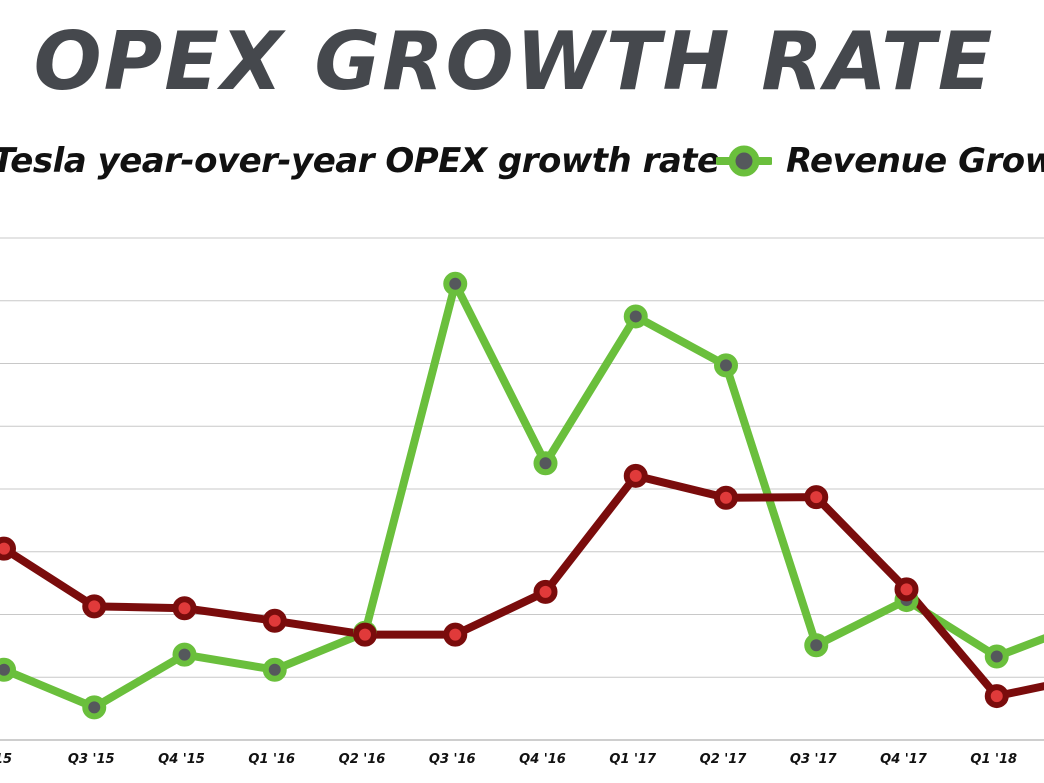  I want to click on x-tick-label-9: Q3 '17, so click(814, 759).